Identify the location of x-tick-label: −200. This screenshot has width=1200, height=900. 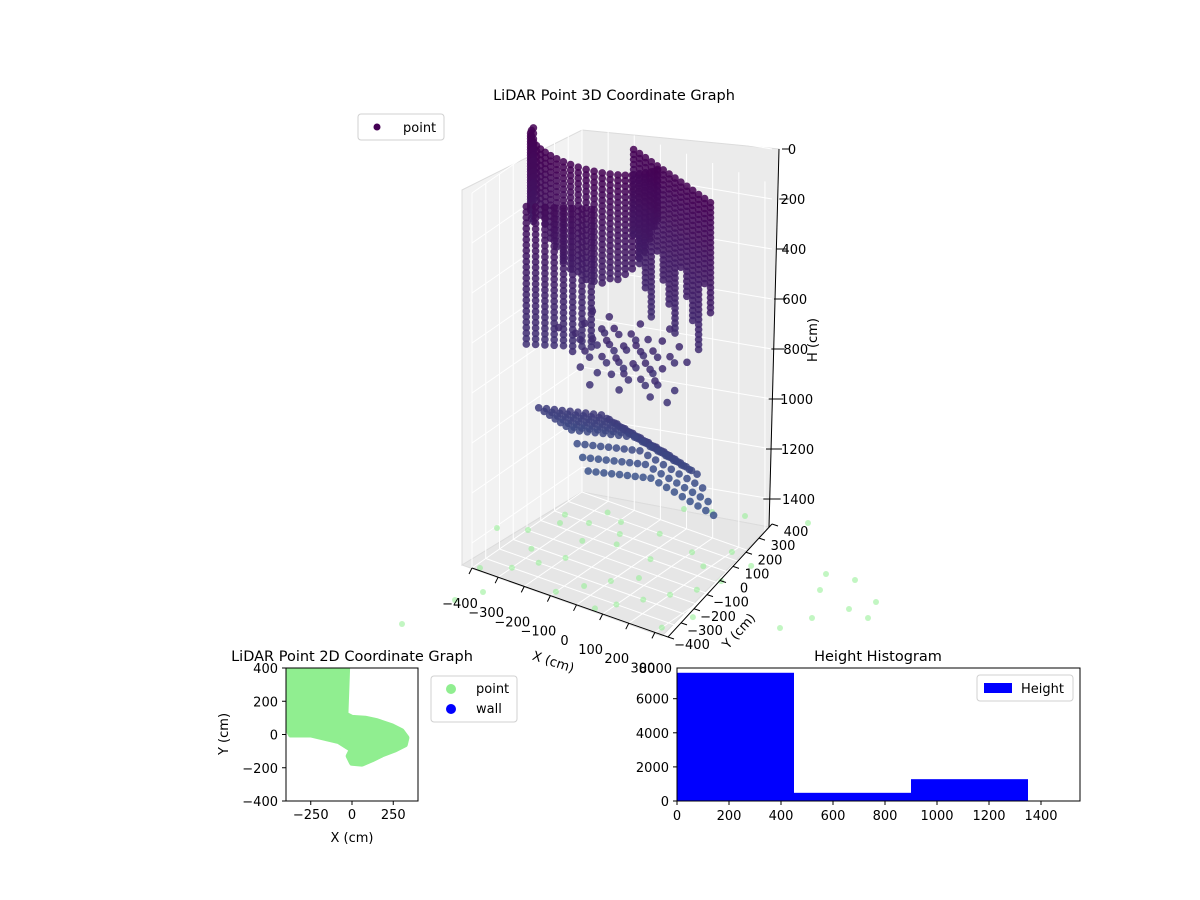
(512, 622).